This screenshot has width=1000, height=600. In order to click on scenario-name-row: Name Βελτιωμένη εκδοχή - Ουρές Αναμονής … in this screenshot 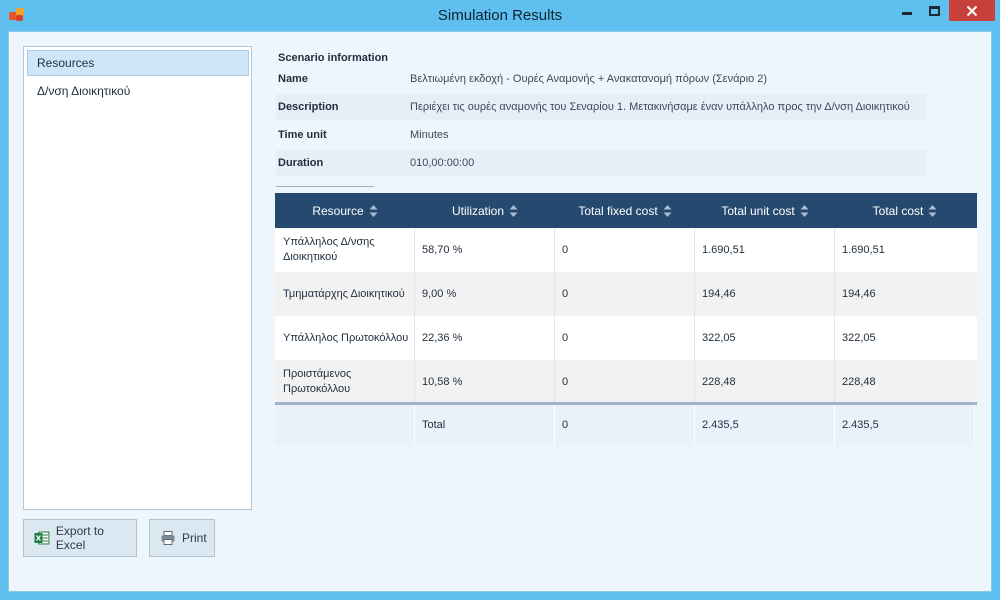, I will do `click(601, 79)`.